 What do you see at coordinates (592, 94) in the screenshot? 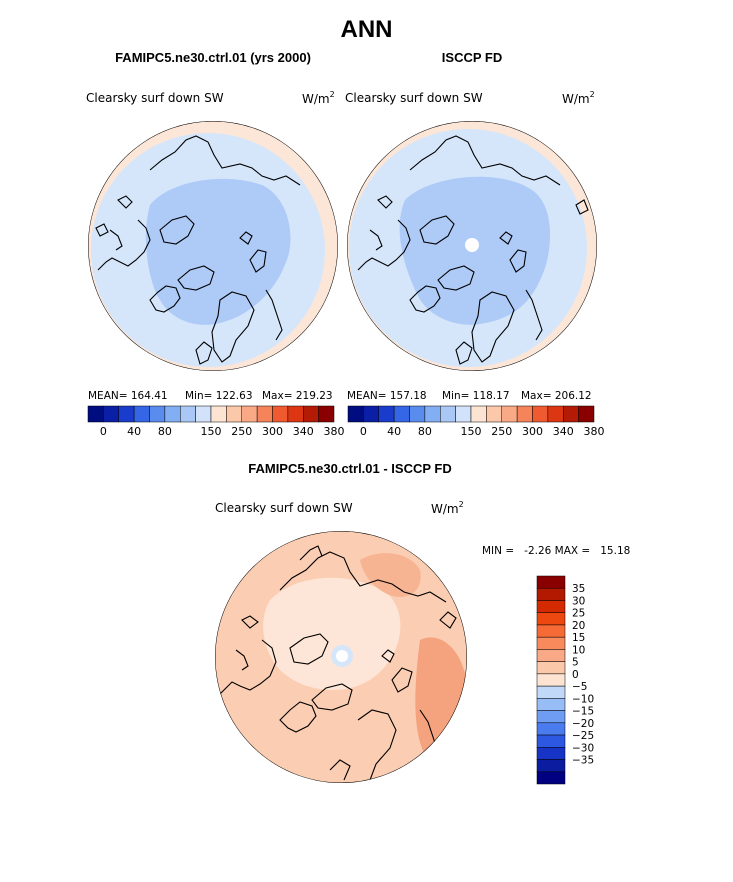
I see `panel-2-unit-exp: 2` at bounding box center [592, 94].